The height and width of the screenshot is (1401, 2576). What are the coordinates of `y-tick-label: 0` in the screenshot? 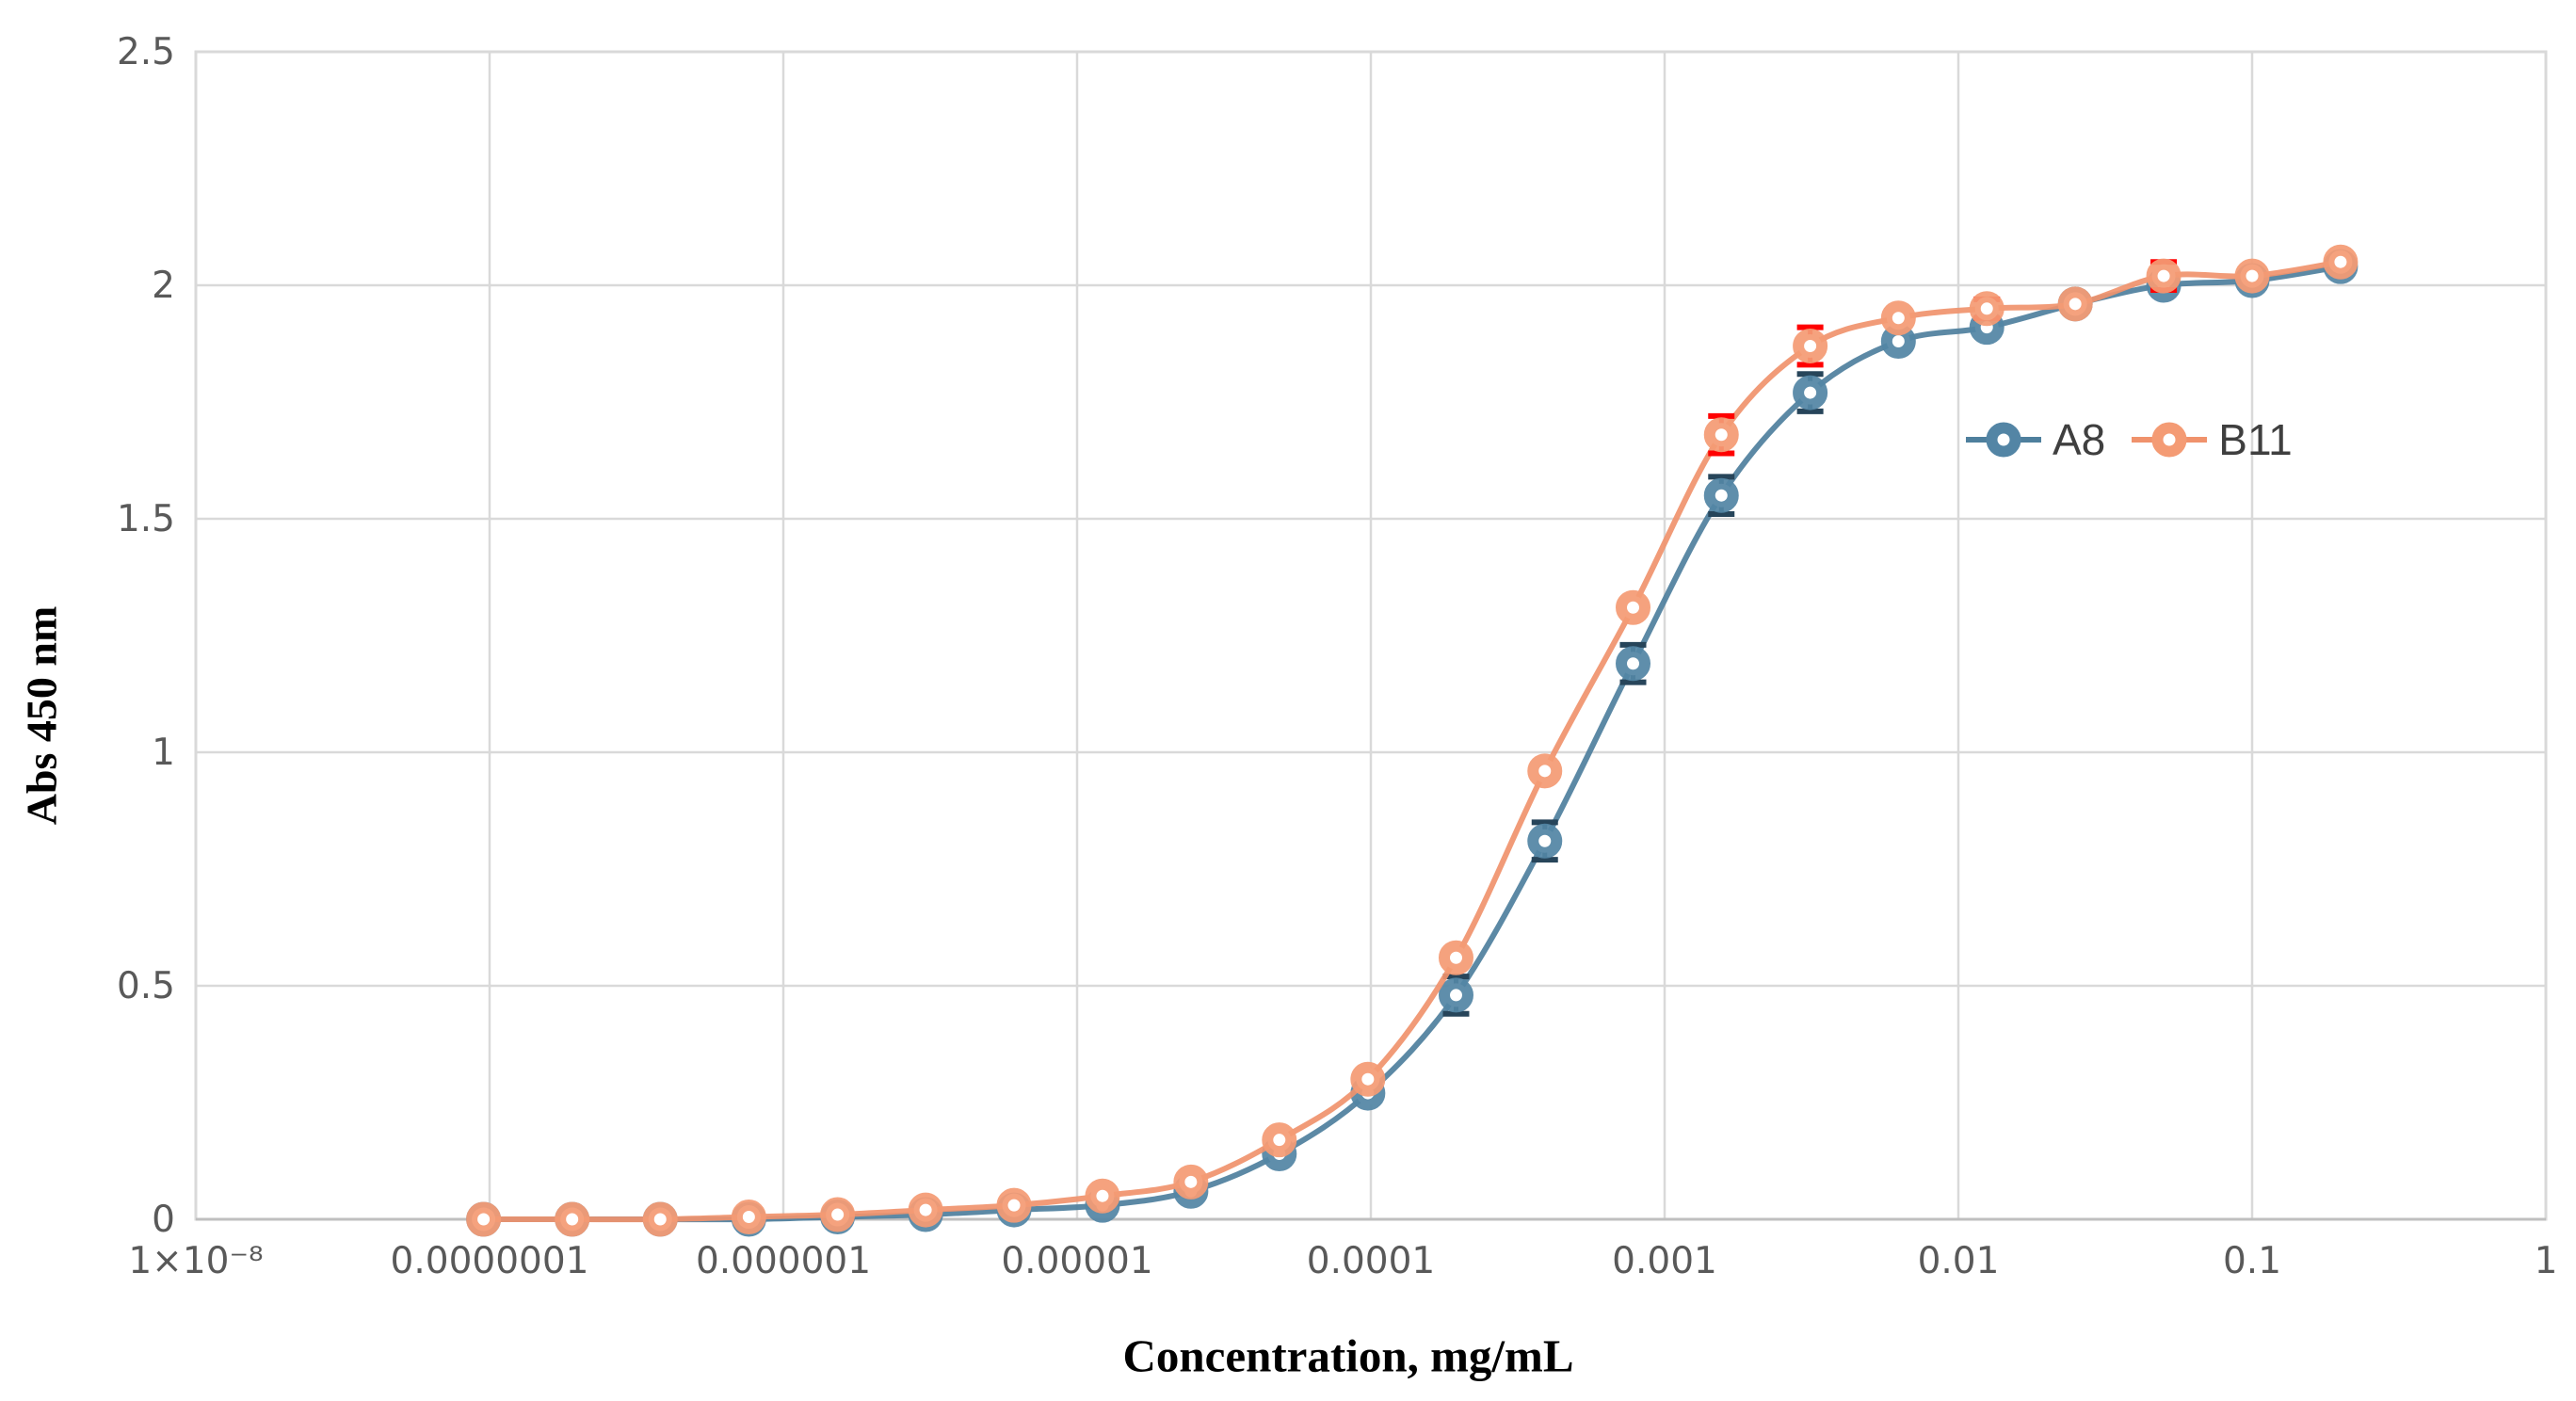 It's located at (163, 1220).